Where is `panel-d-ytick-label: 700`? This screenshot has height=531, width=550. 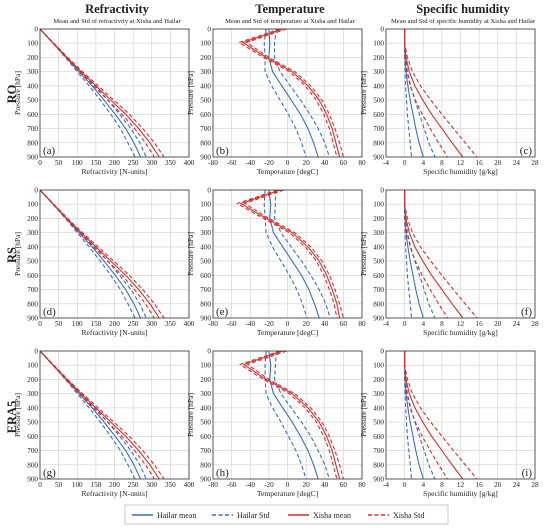
panel-d-ytick-label: 700 is located at coordinates (32, 290).